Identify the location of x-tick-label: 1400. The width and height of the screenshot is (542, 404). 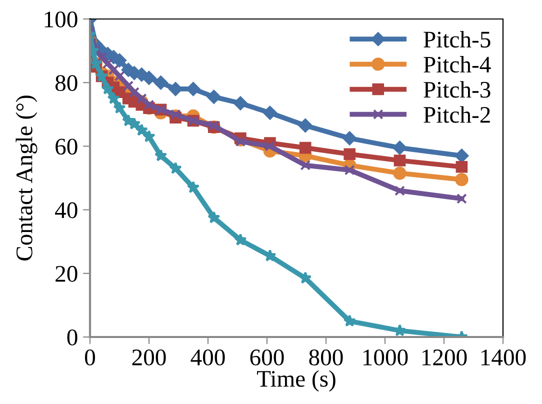
(503, 357).